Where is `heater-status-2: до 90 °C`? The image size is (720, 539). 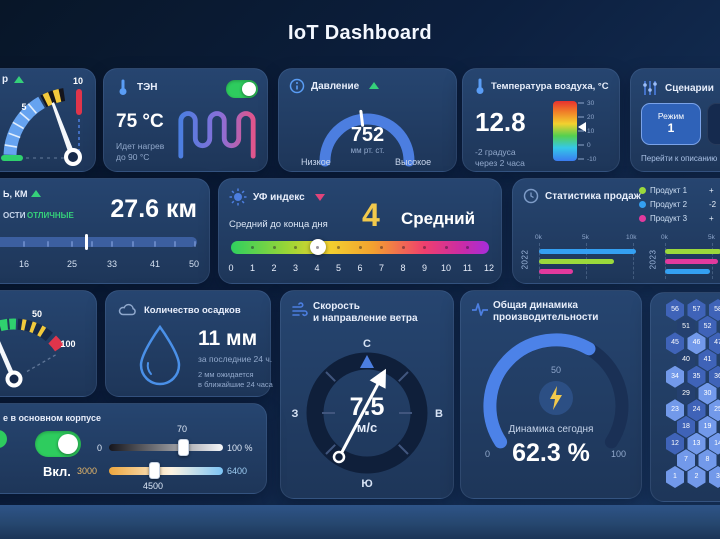
heater-status-2: до 90 °C is located at coordinates (133, 157).